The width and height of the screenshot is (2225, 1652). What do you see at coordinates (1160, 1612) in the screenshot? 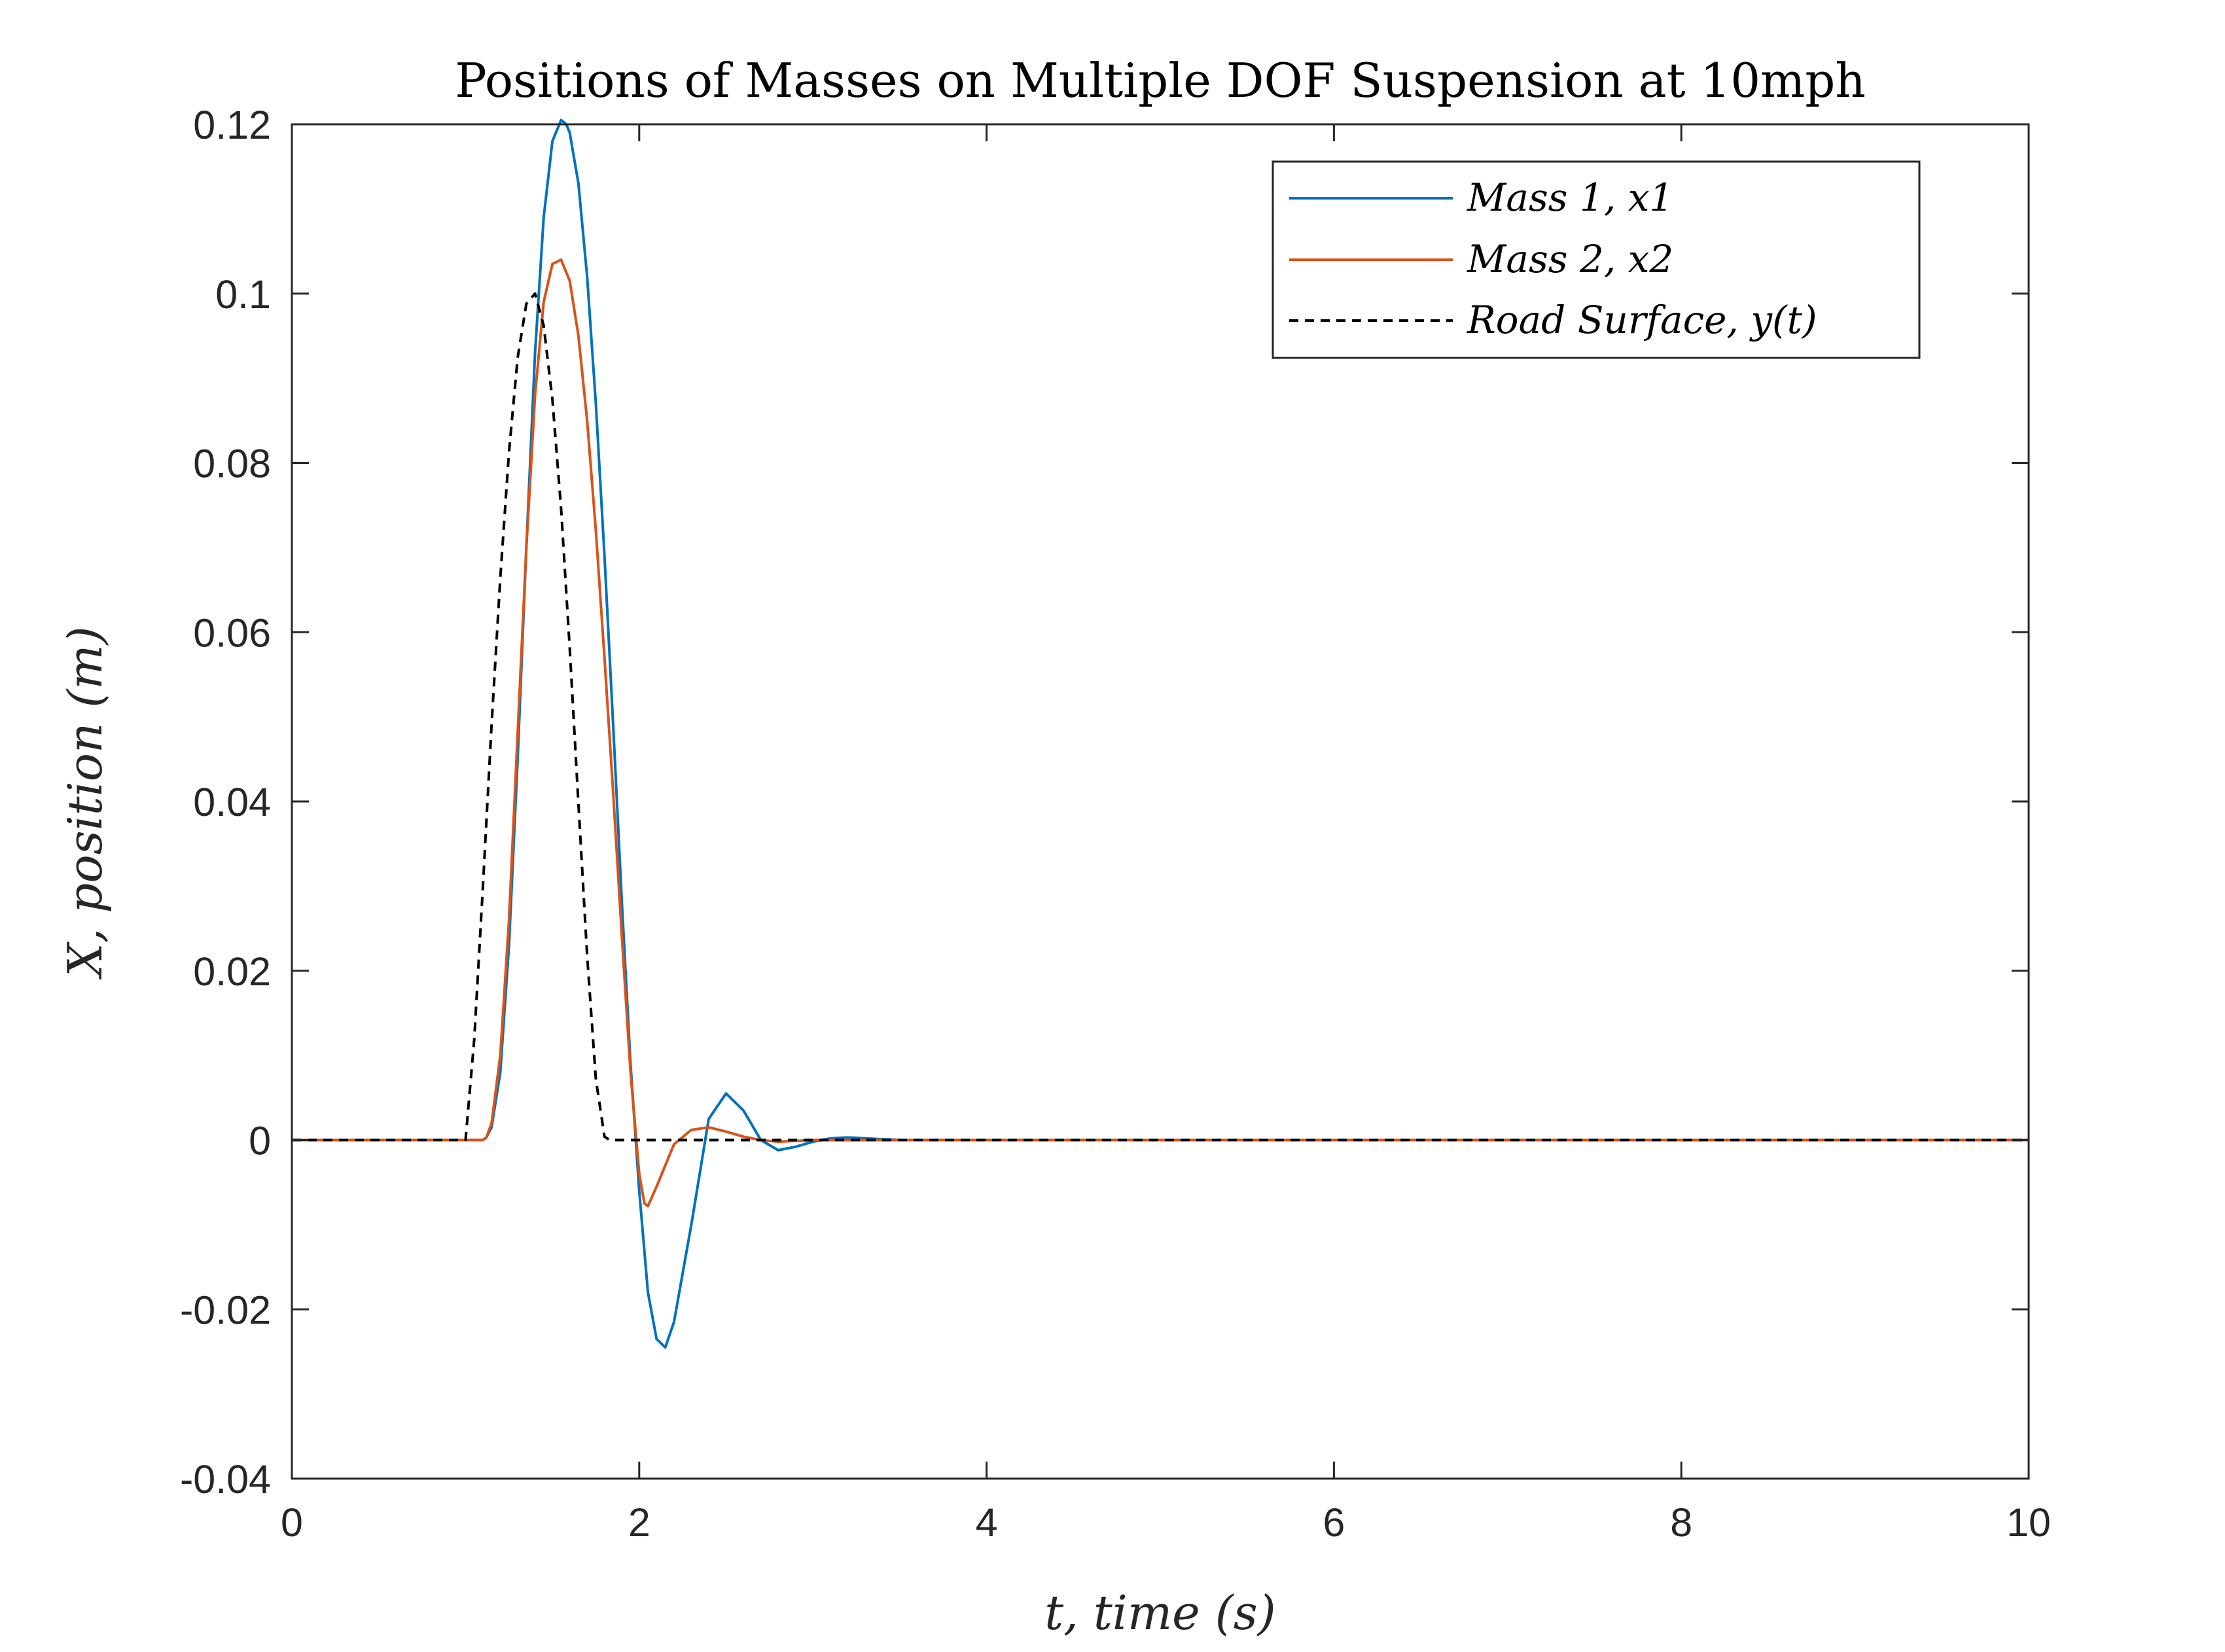
I see `x-axis-label: t, time (s)` at bounding box center [1160, 1612].